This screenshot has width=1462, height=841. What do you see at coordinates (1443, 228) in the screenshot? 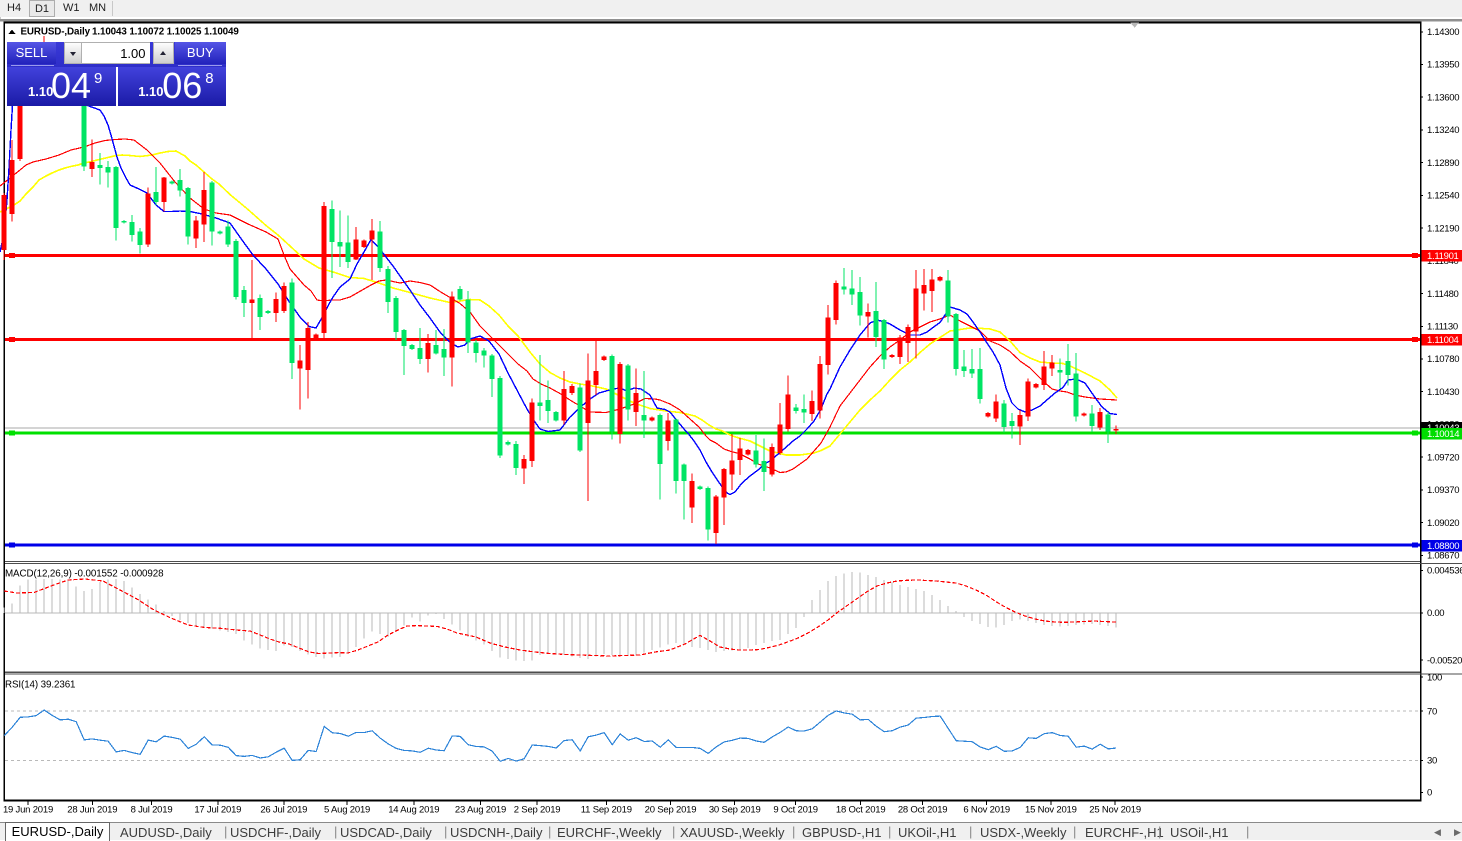
I see `svg-text: 1.12190` at bounding box center [1443, 228].